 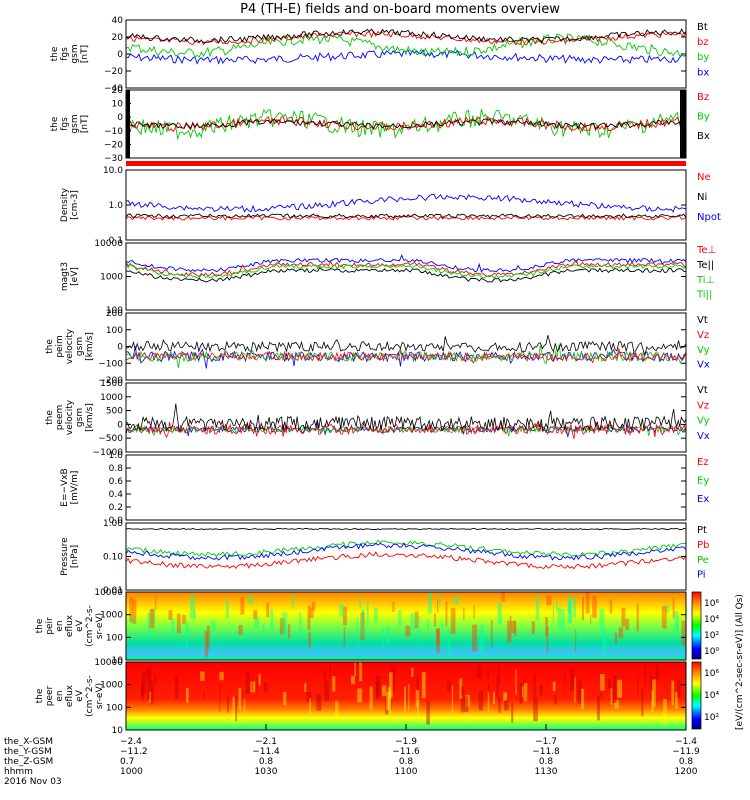 I want to click on y-tick-label: 0.01, so click(x=113, y=591).